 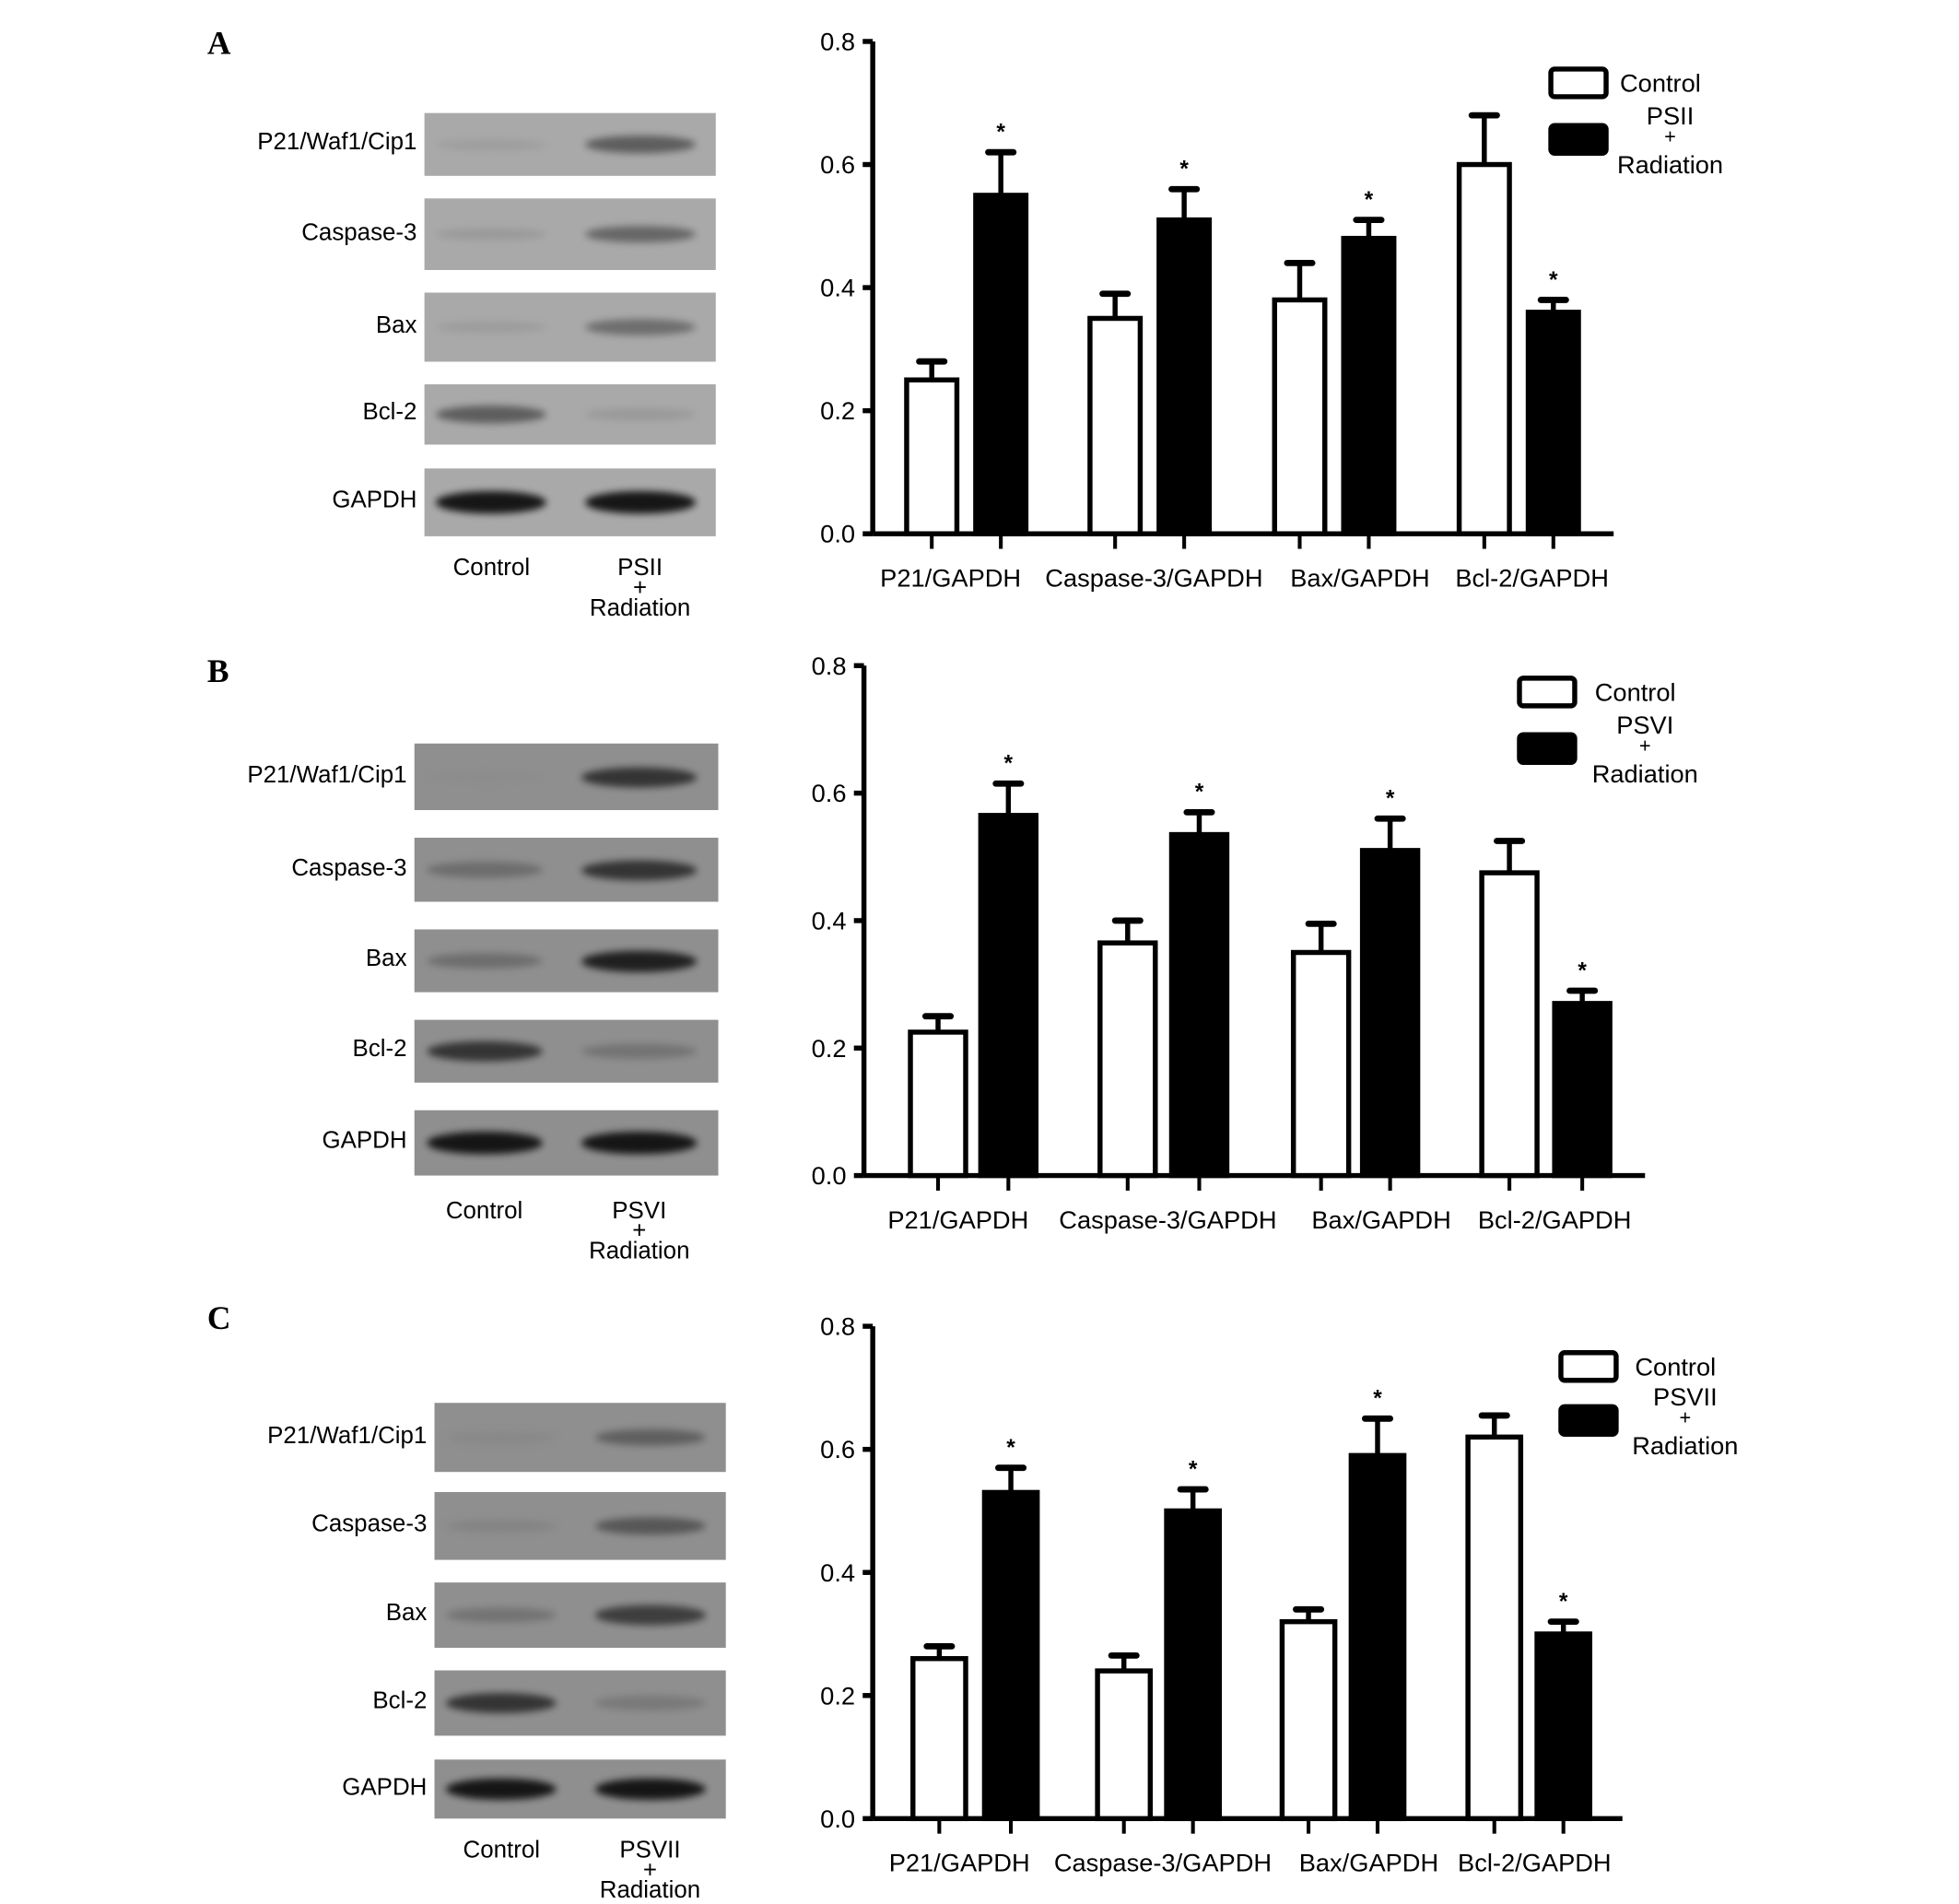 I want to click on blot-row-label: P21/Waf1/Cip1, so click(x=347, y=1435).